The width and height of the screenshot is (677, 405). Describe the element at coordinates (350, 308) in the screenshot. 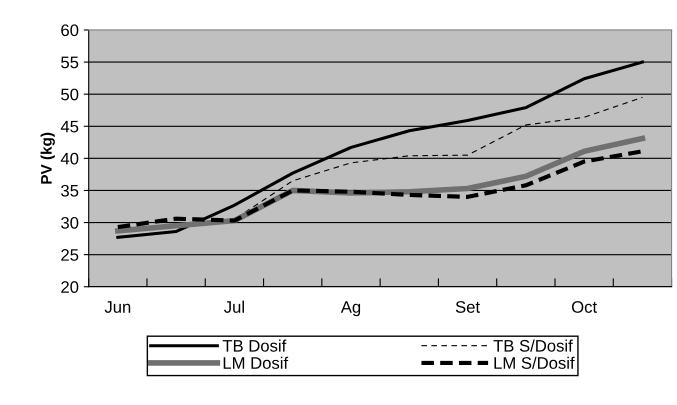

I see `x-tick-label: Ag` at that location.